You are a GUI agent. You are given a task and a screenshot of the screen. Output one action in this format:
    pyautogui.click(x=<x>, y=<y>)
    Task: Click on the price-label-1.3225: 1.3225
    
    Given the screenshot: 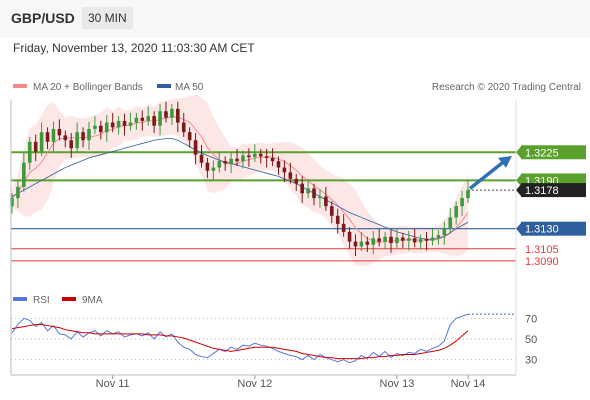 What is the action you would take?
    pyautogui.click(x=542, y=153)
    